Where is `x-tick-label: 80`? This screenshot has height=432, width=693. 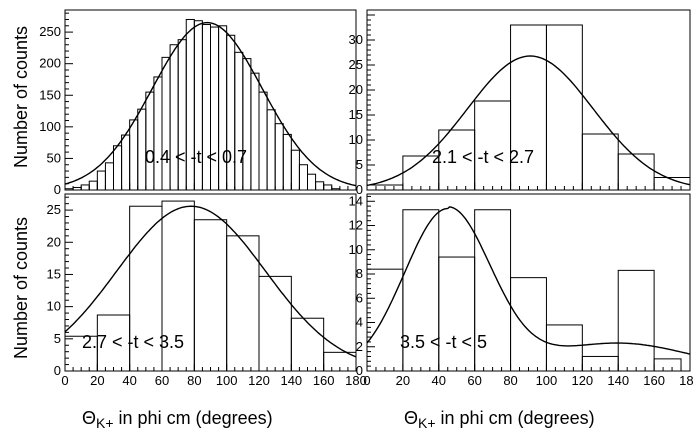
x-tick-label: 80 is located at coordinates (510, 380).